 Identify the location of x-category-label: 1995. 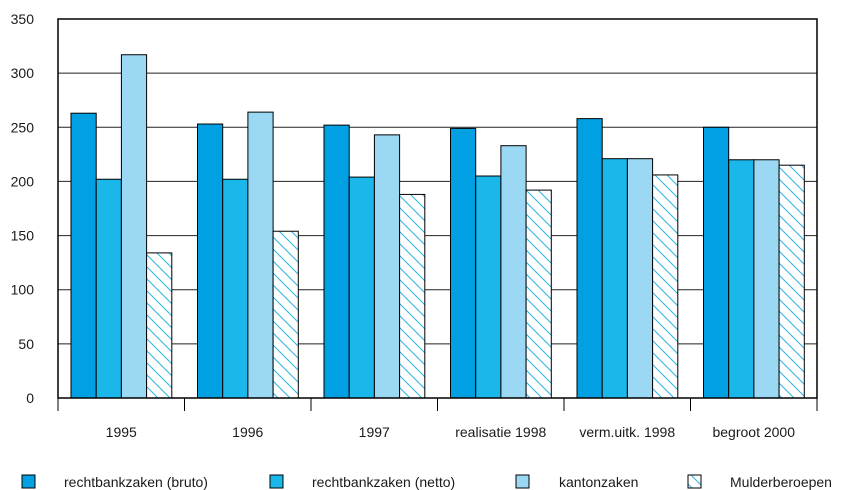
(121, 432).